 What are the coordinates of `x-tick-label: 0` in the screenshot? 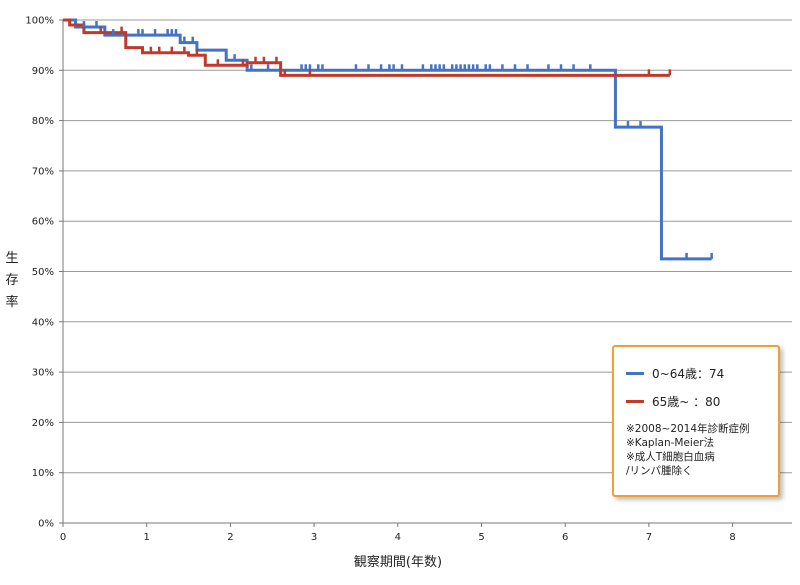 It's located at (63, 537).